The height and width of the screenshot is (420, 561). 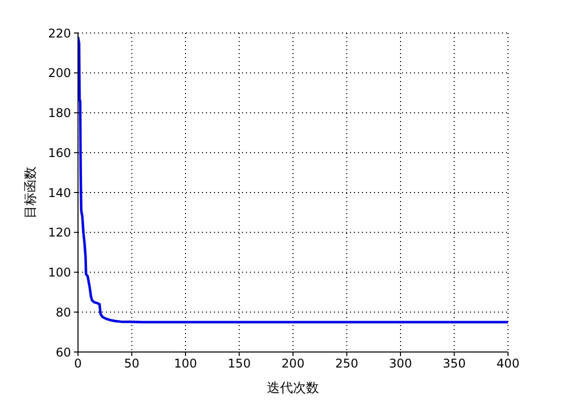 I want to click on y-tick-label: 160, so click(x=59, y=153).